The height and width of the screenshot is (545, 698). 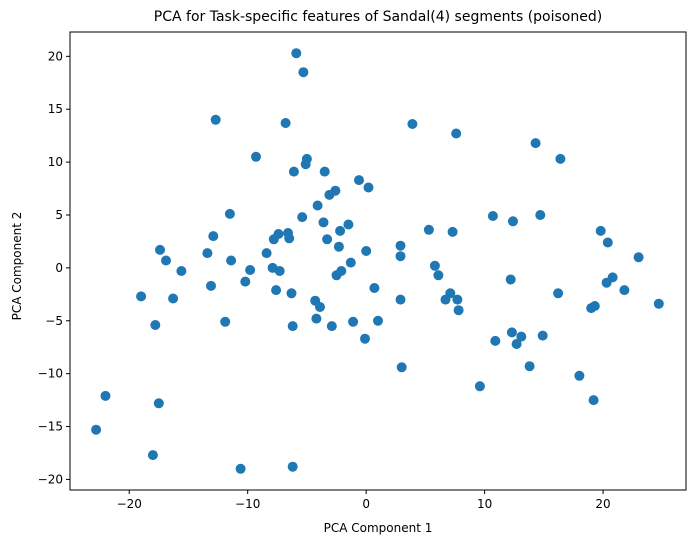 I want to click on y-tick-label: −20, so click(x=50, y=479).